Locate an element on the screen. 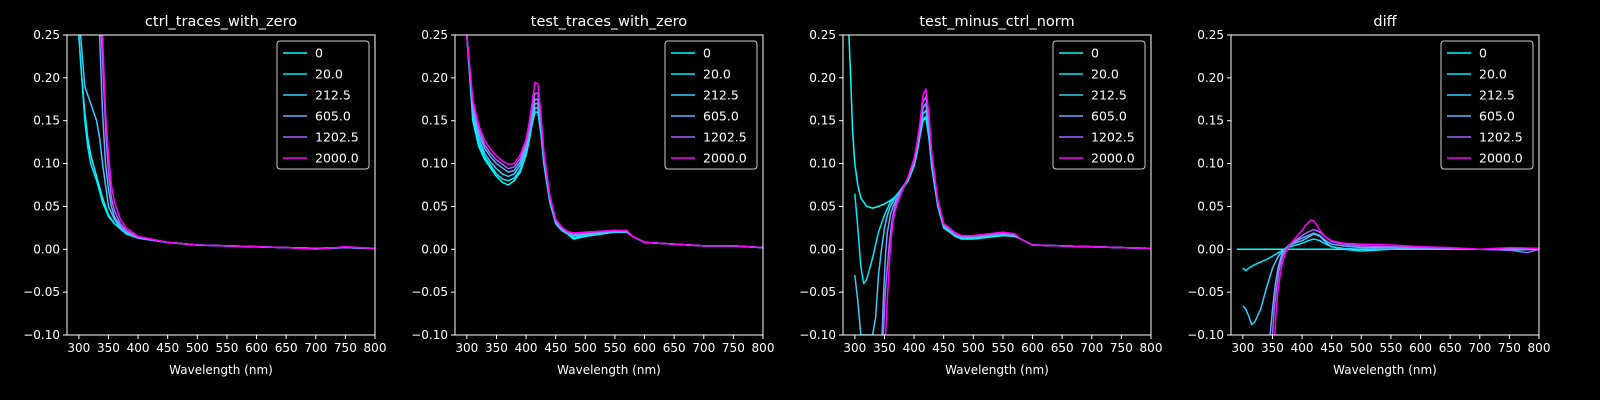 The width and height of the screenshot is (1600, 400). chart-title: test_traces_with_zero is located at coordinates (609, 22).